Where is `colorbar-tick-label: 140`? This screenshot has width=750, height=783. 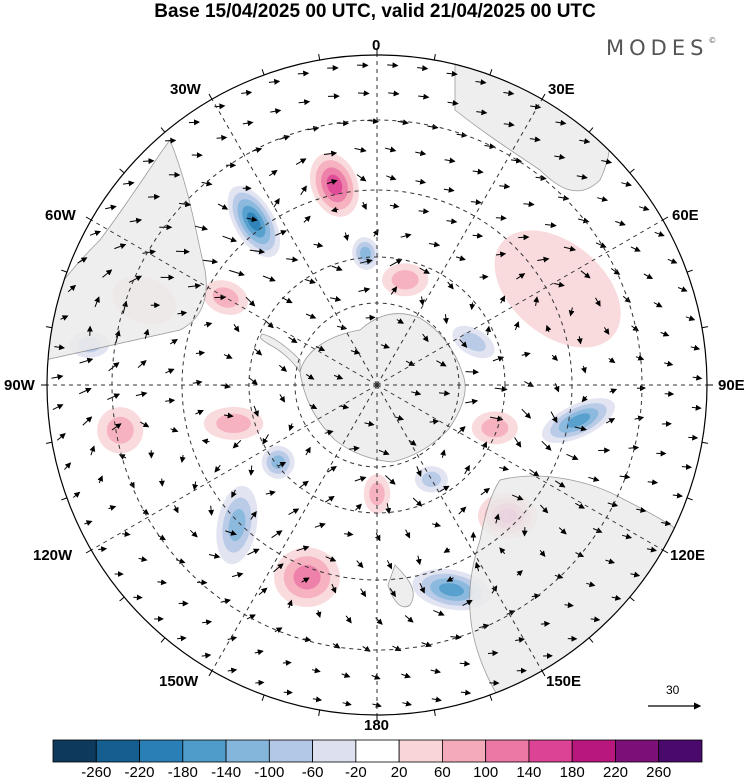
colorbar-tick-label: 140 is located at coordinates (529, 772).